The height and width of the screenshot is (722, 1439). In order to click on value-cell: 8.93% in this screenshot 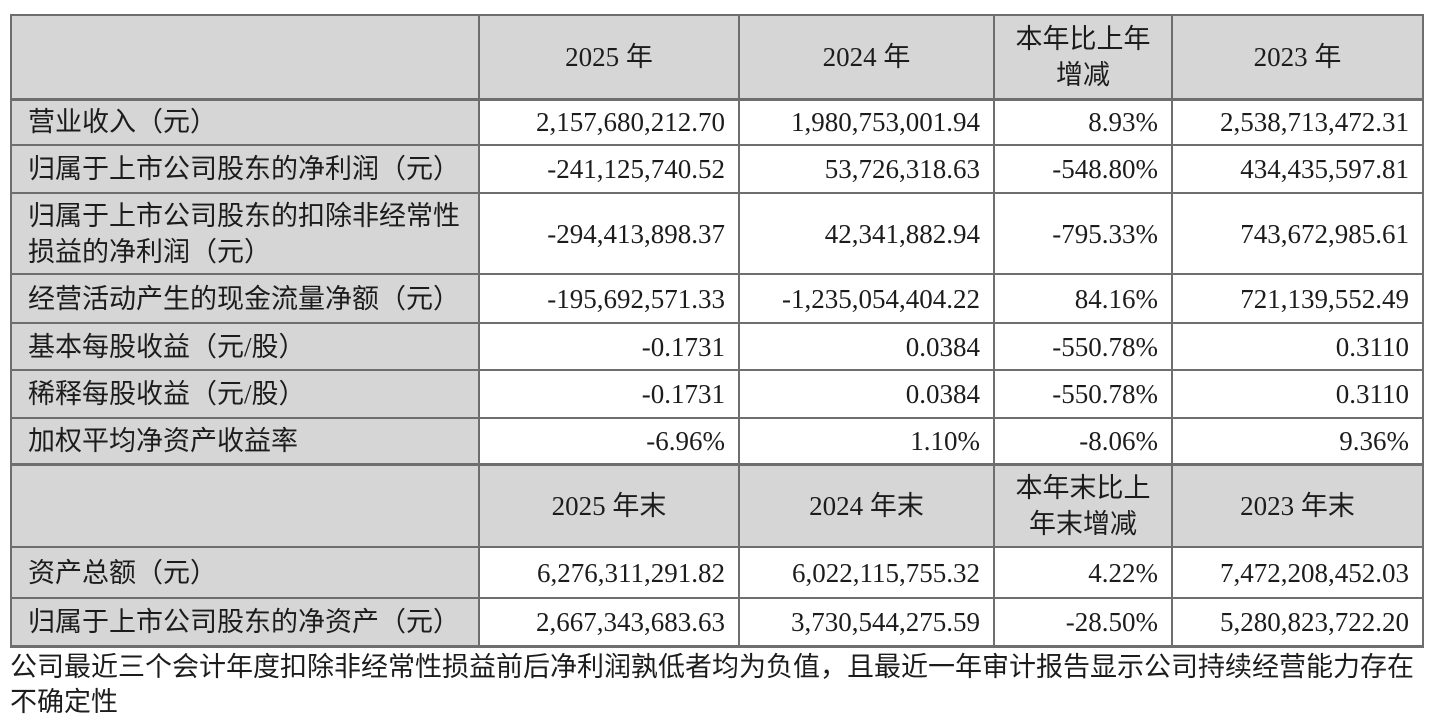, I will do `click(1083, 122)`.